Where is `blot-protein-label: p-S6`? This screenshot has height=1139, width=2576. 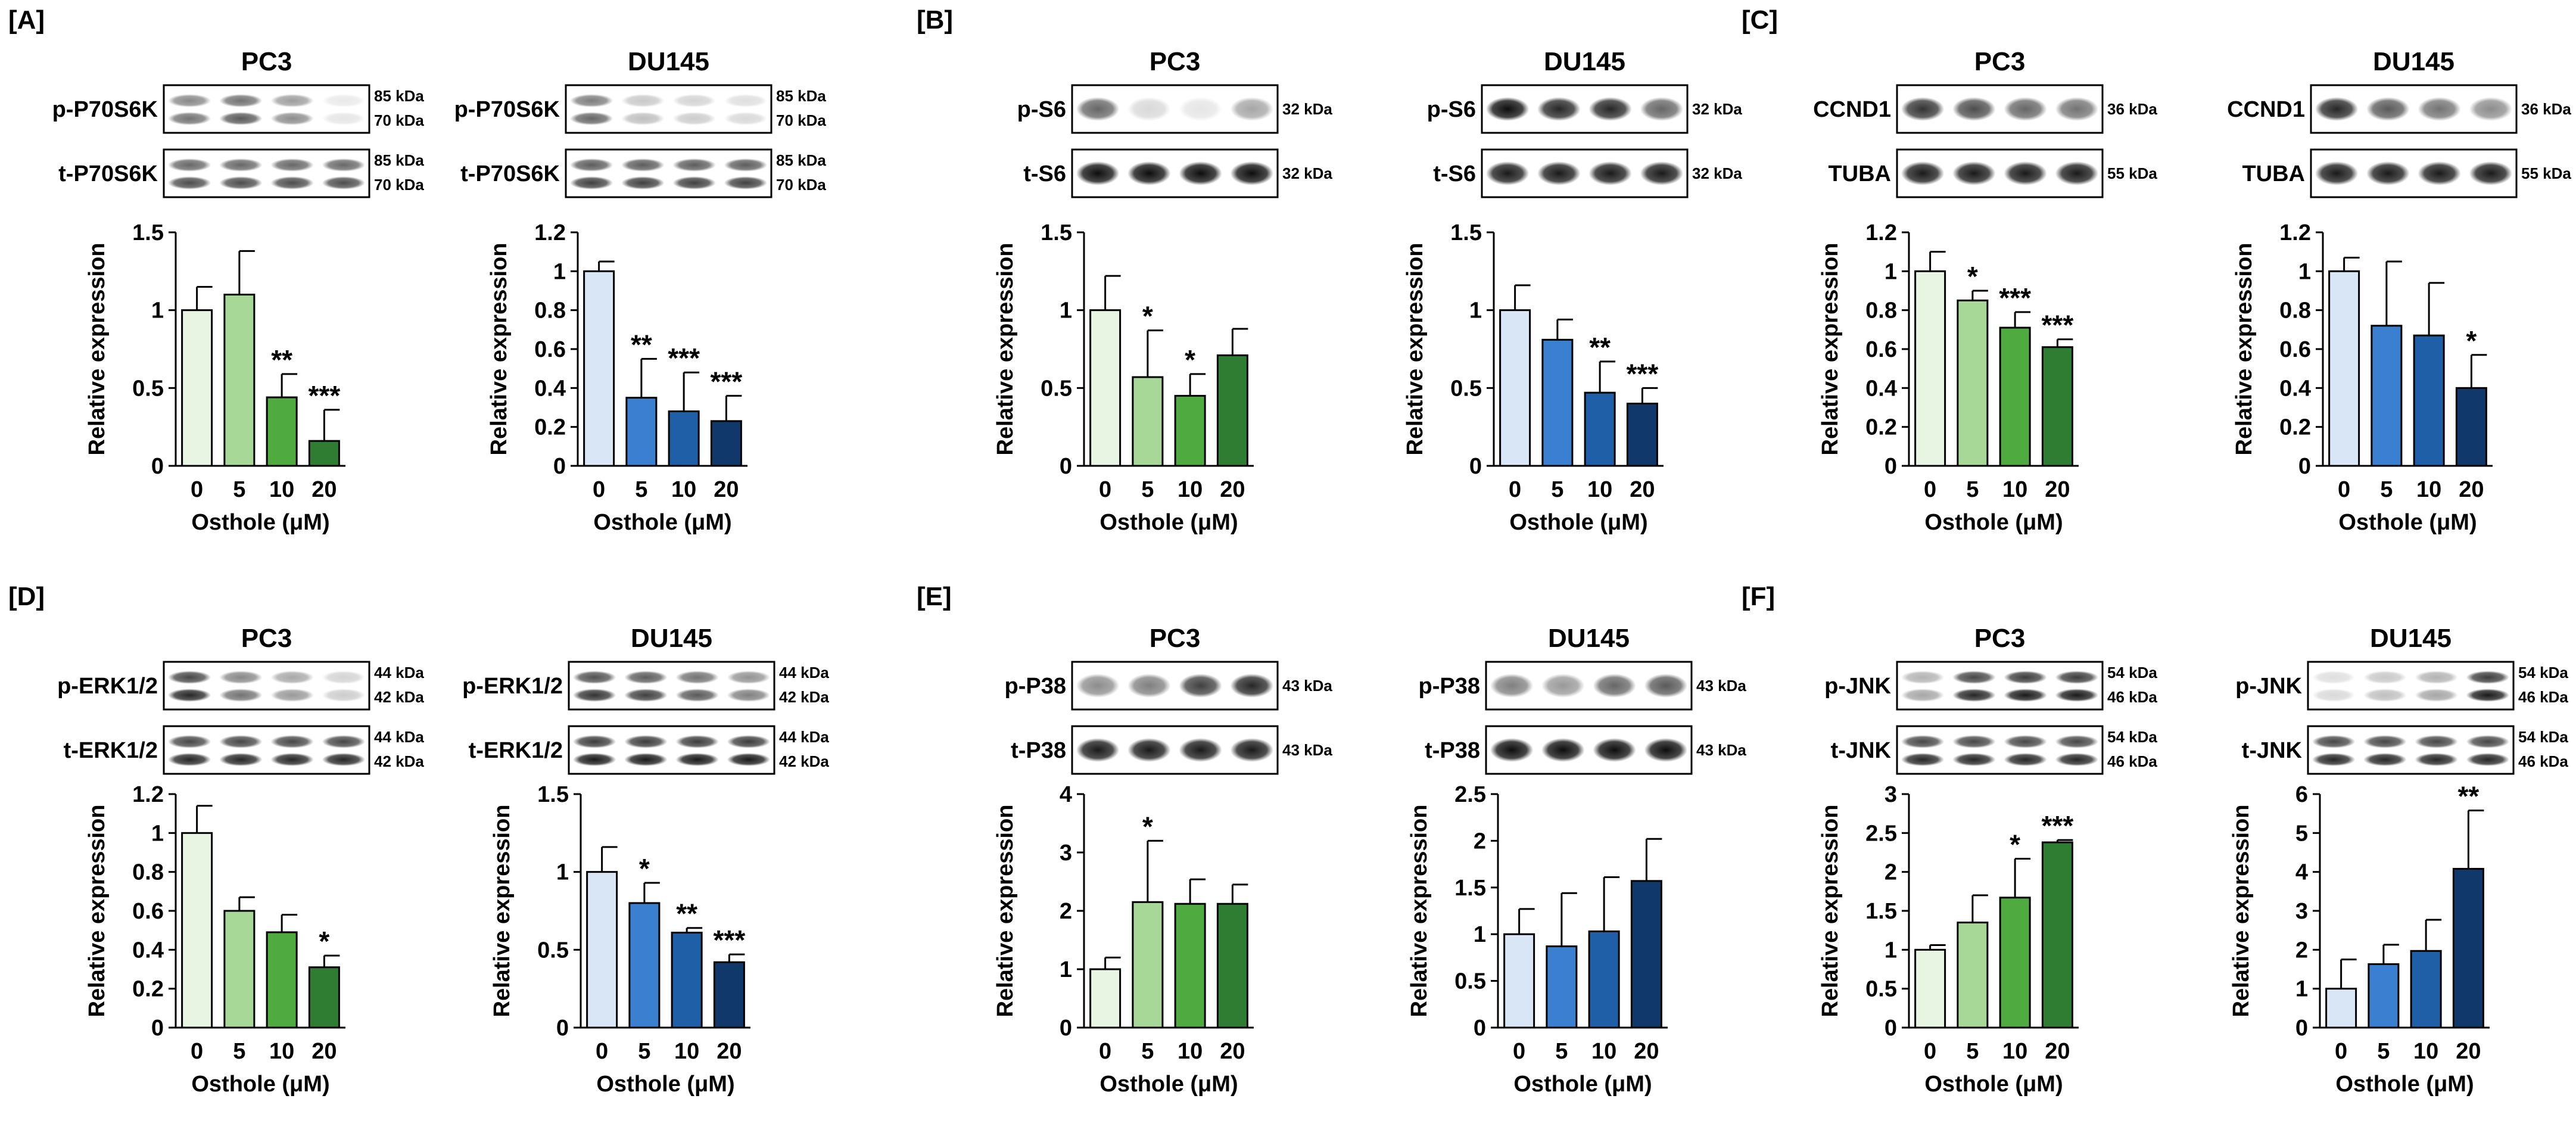
blot-protein-label: p-S6 is located at coordinates (1041, 109).